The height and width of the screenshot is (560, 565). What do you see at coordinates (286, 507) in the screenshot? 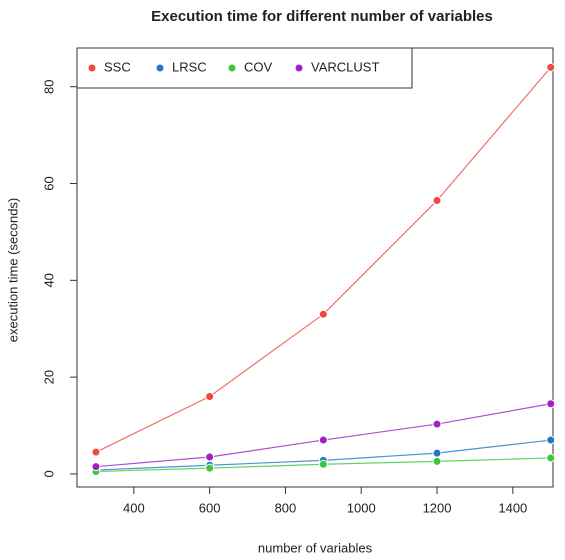
I see `x-tick-label: 800` at bounding box center [286, 507].